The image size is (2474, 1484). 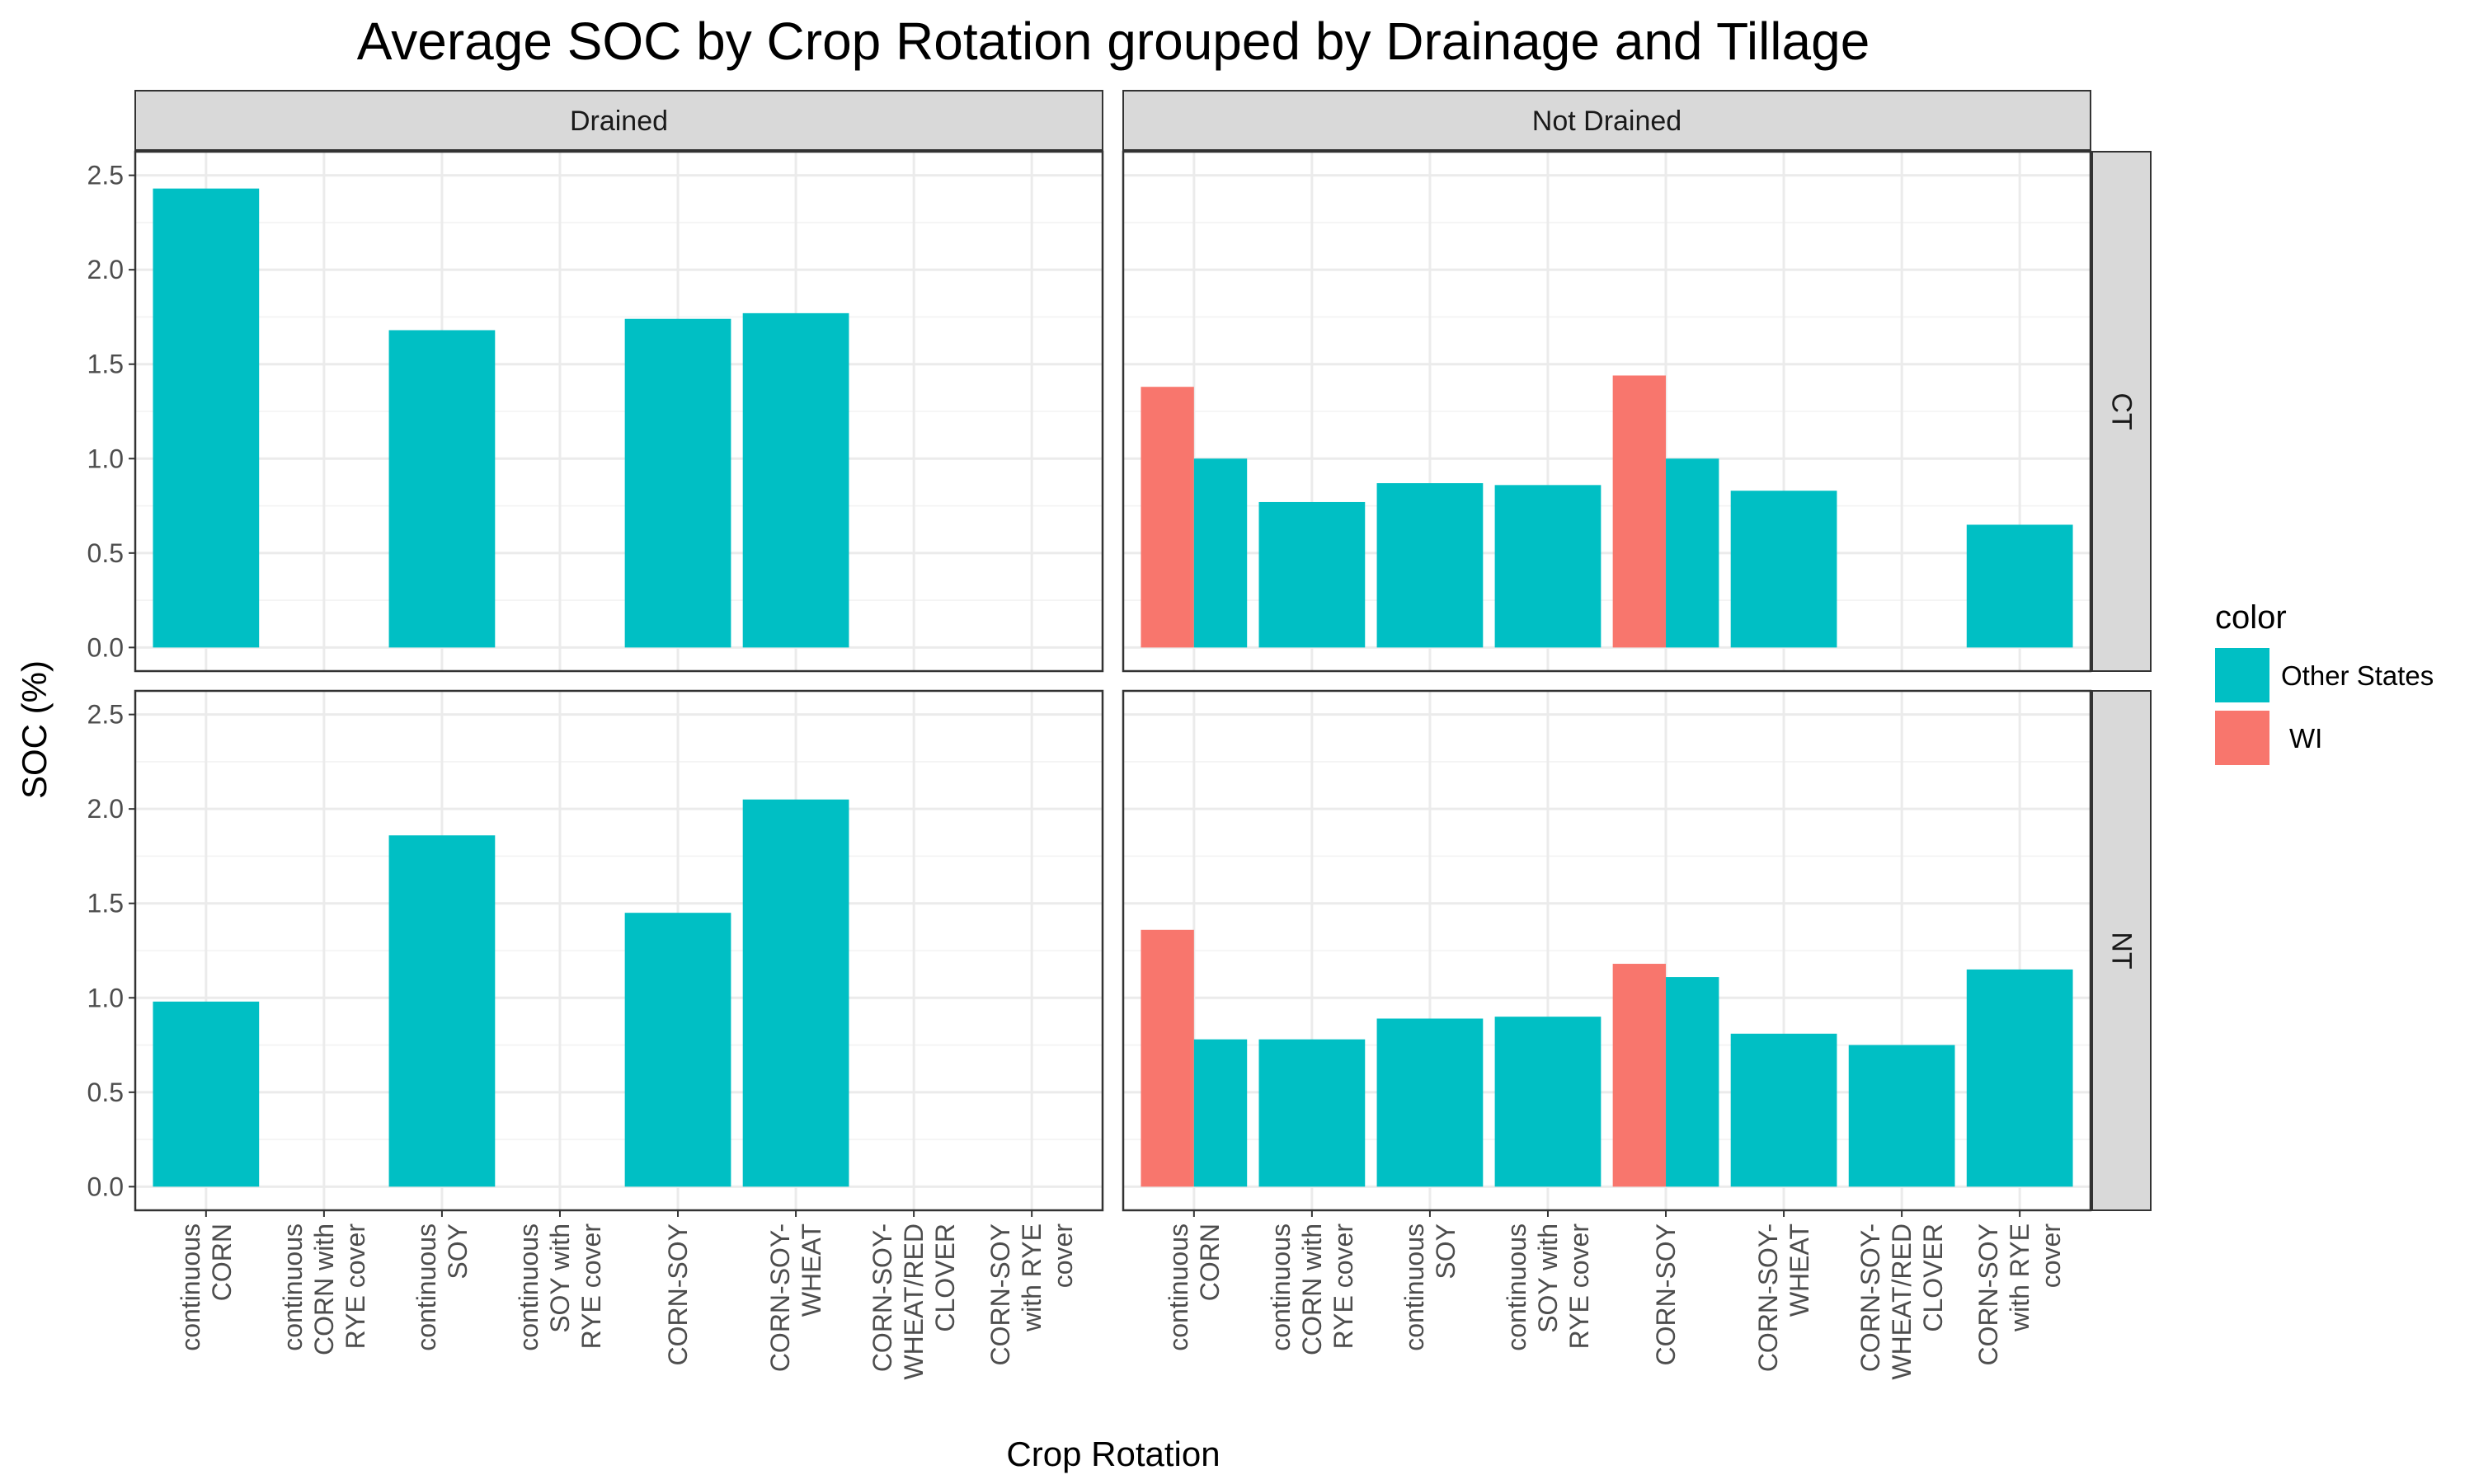 I want to click on facet-strip-label: Drained, so click(x=619, y=121).